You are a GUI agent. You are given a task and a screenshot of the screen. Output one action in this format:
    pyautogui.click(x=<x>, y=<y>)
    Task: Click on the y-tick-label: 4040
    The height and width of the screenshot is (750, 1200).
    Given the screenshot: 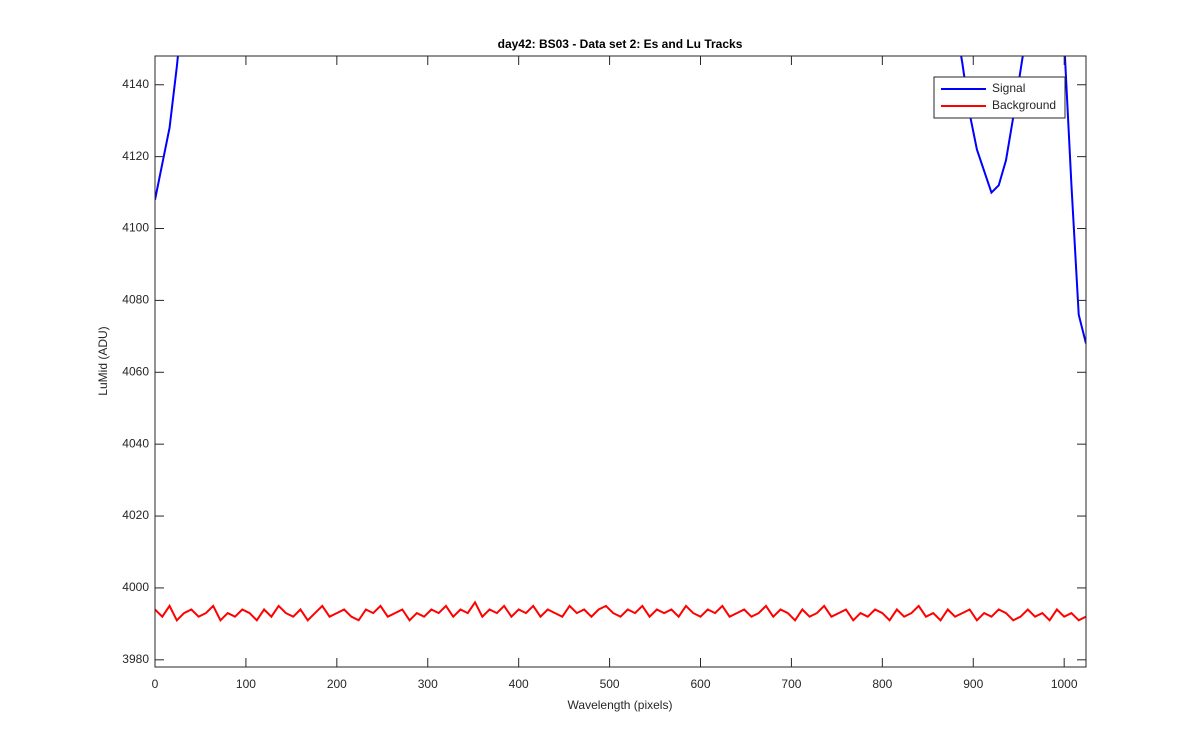 What is the action you would take?
    pyautogui.click(x=135, y=443)
    